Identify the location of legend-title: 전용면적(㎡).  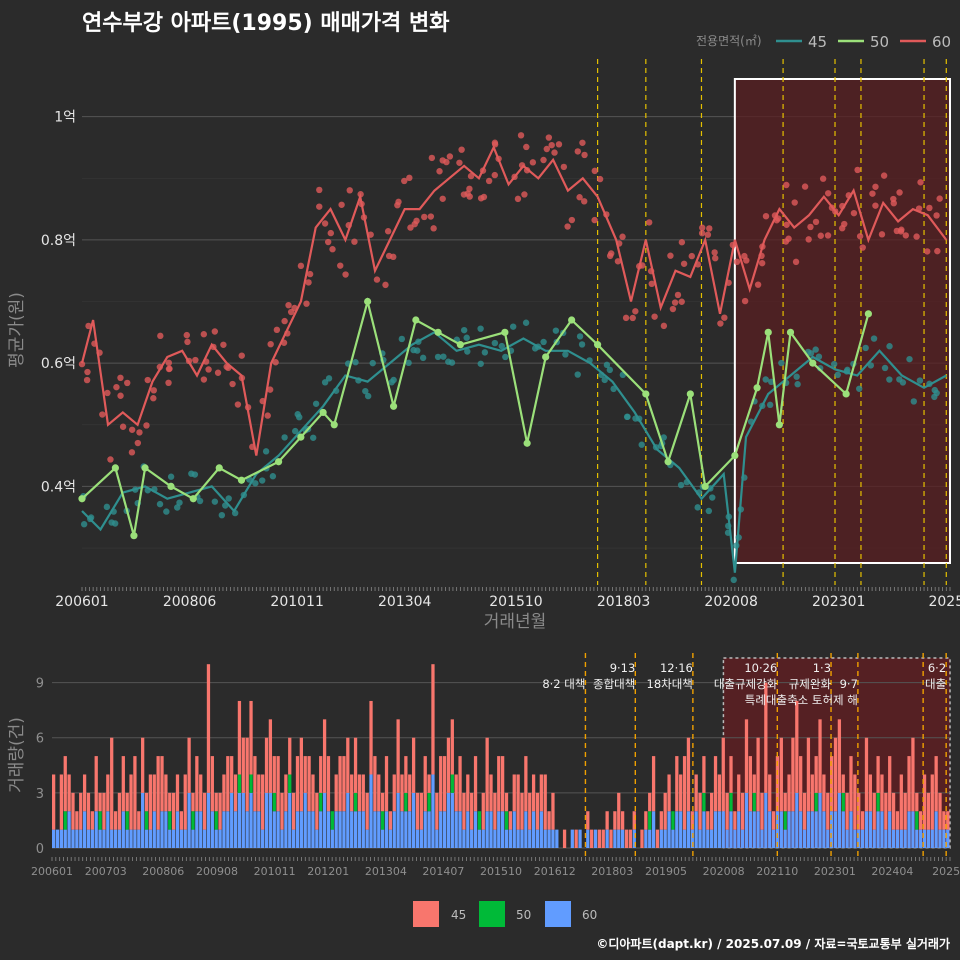
(729, 41).